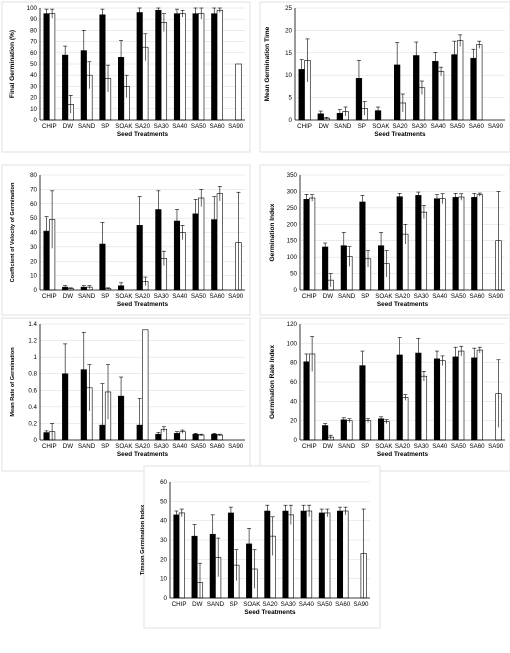  I want to click on y-tick-label: 0.6, so click(32, 390).